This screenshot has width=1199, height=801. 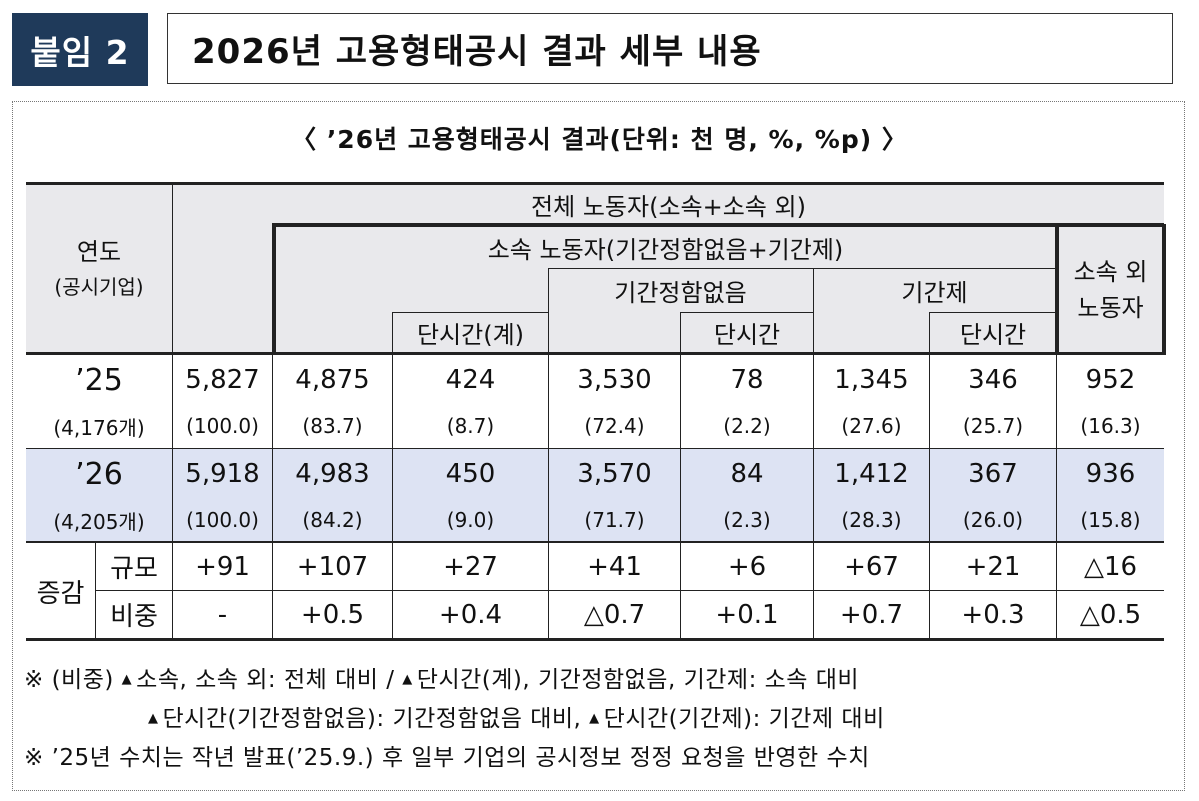 What do you see at coordinates (80, 49) in the screenshot?
I see `appendix-badge: 붙임 2` at bounding box center [80, 49].